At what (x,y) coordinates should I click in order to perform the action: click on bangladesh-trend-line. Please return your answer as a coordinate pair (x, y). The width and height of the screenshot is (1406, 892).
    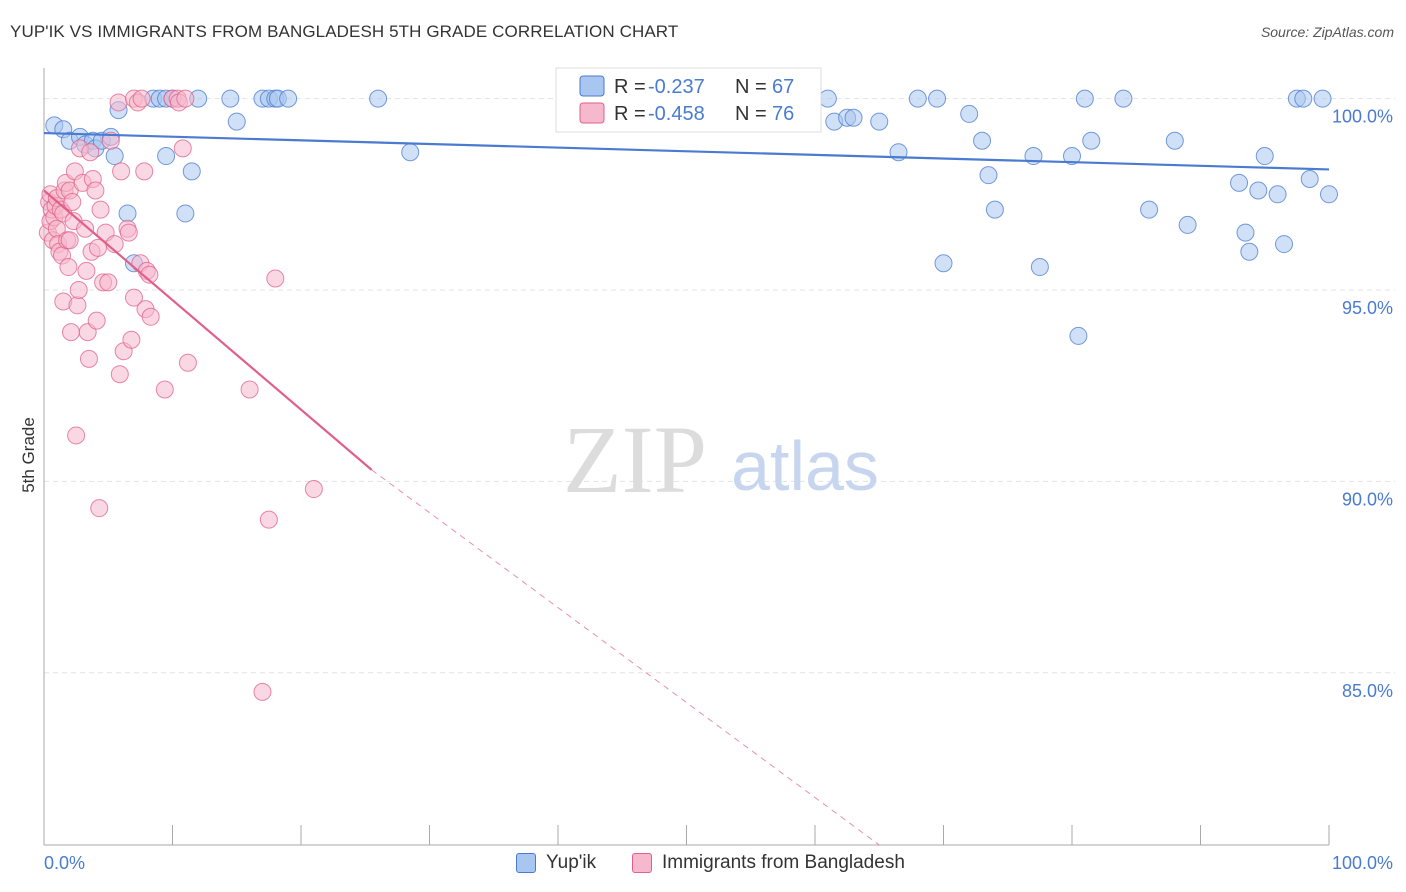
    Looking at the image, I should click on (208, 330).